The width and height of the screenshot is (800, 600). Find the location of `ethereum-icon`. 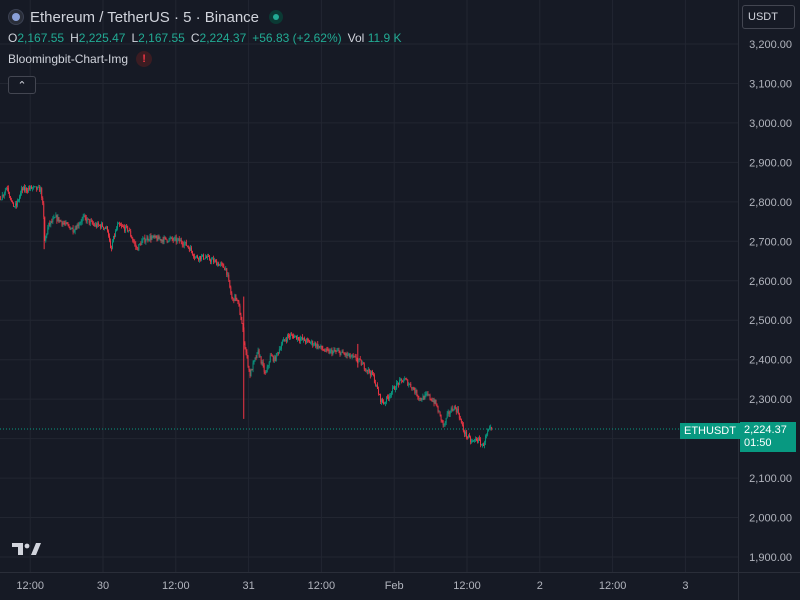

ethereum-icon is located at coordinates (16, 17).